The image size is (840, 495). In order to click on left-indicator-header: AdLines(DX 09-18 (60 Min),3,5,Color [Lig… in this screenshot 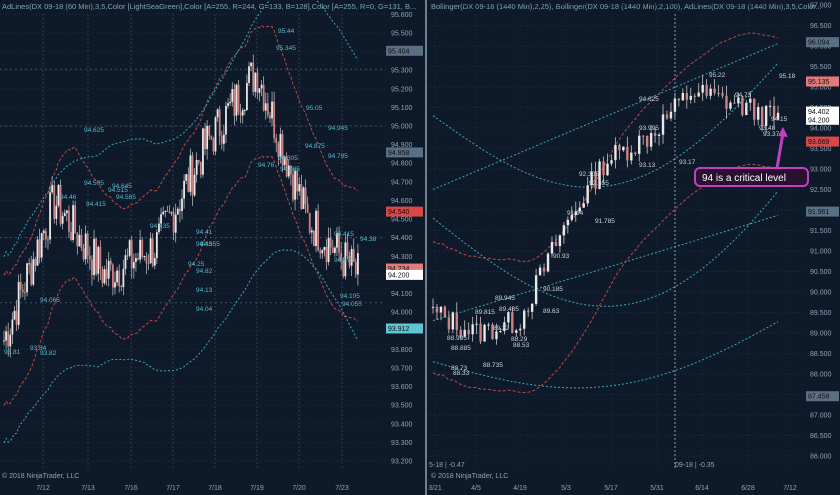, I will do `click(209, 6)`.